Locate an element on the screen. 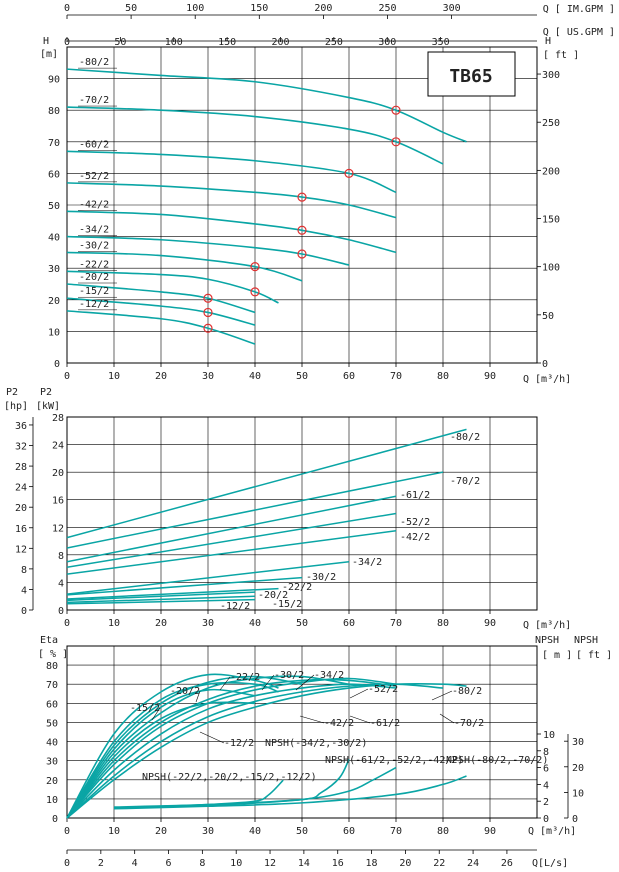 The width and height of the screenshot is (619, 872). series-label-eff: -42/2 is located at coordinates (339, 723).